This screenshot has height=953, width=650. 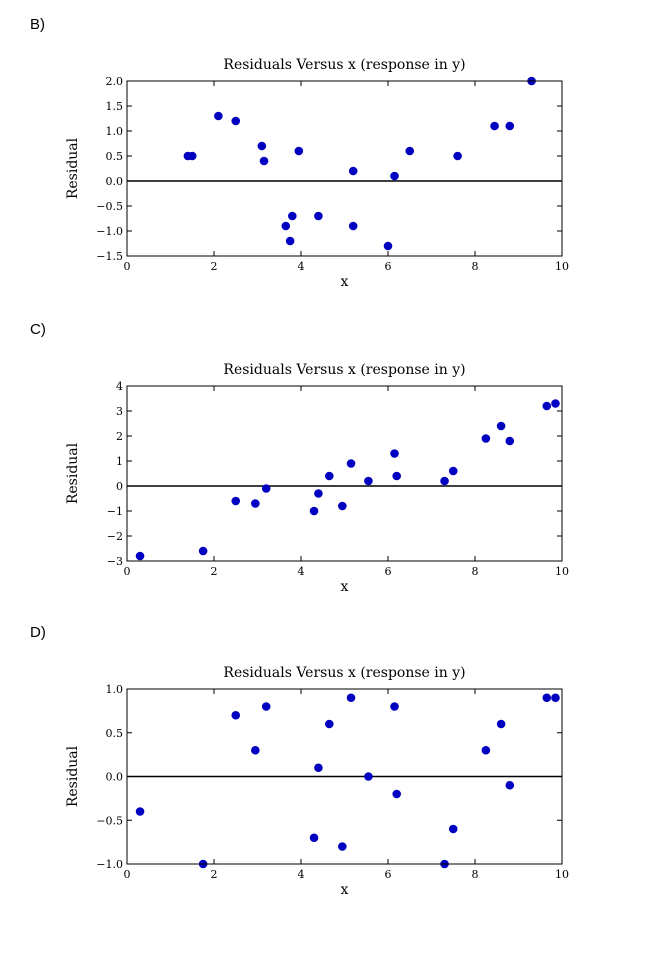 I want to click on chart-0-x-tick-label: 10, so click(x=562, y=266).